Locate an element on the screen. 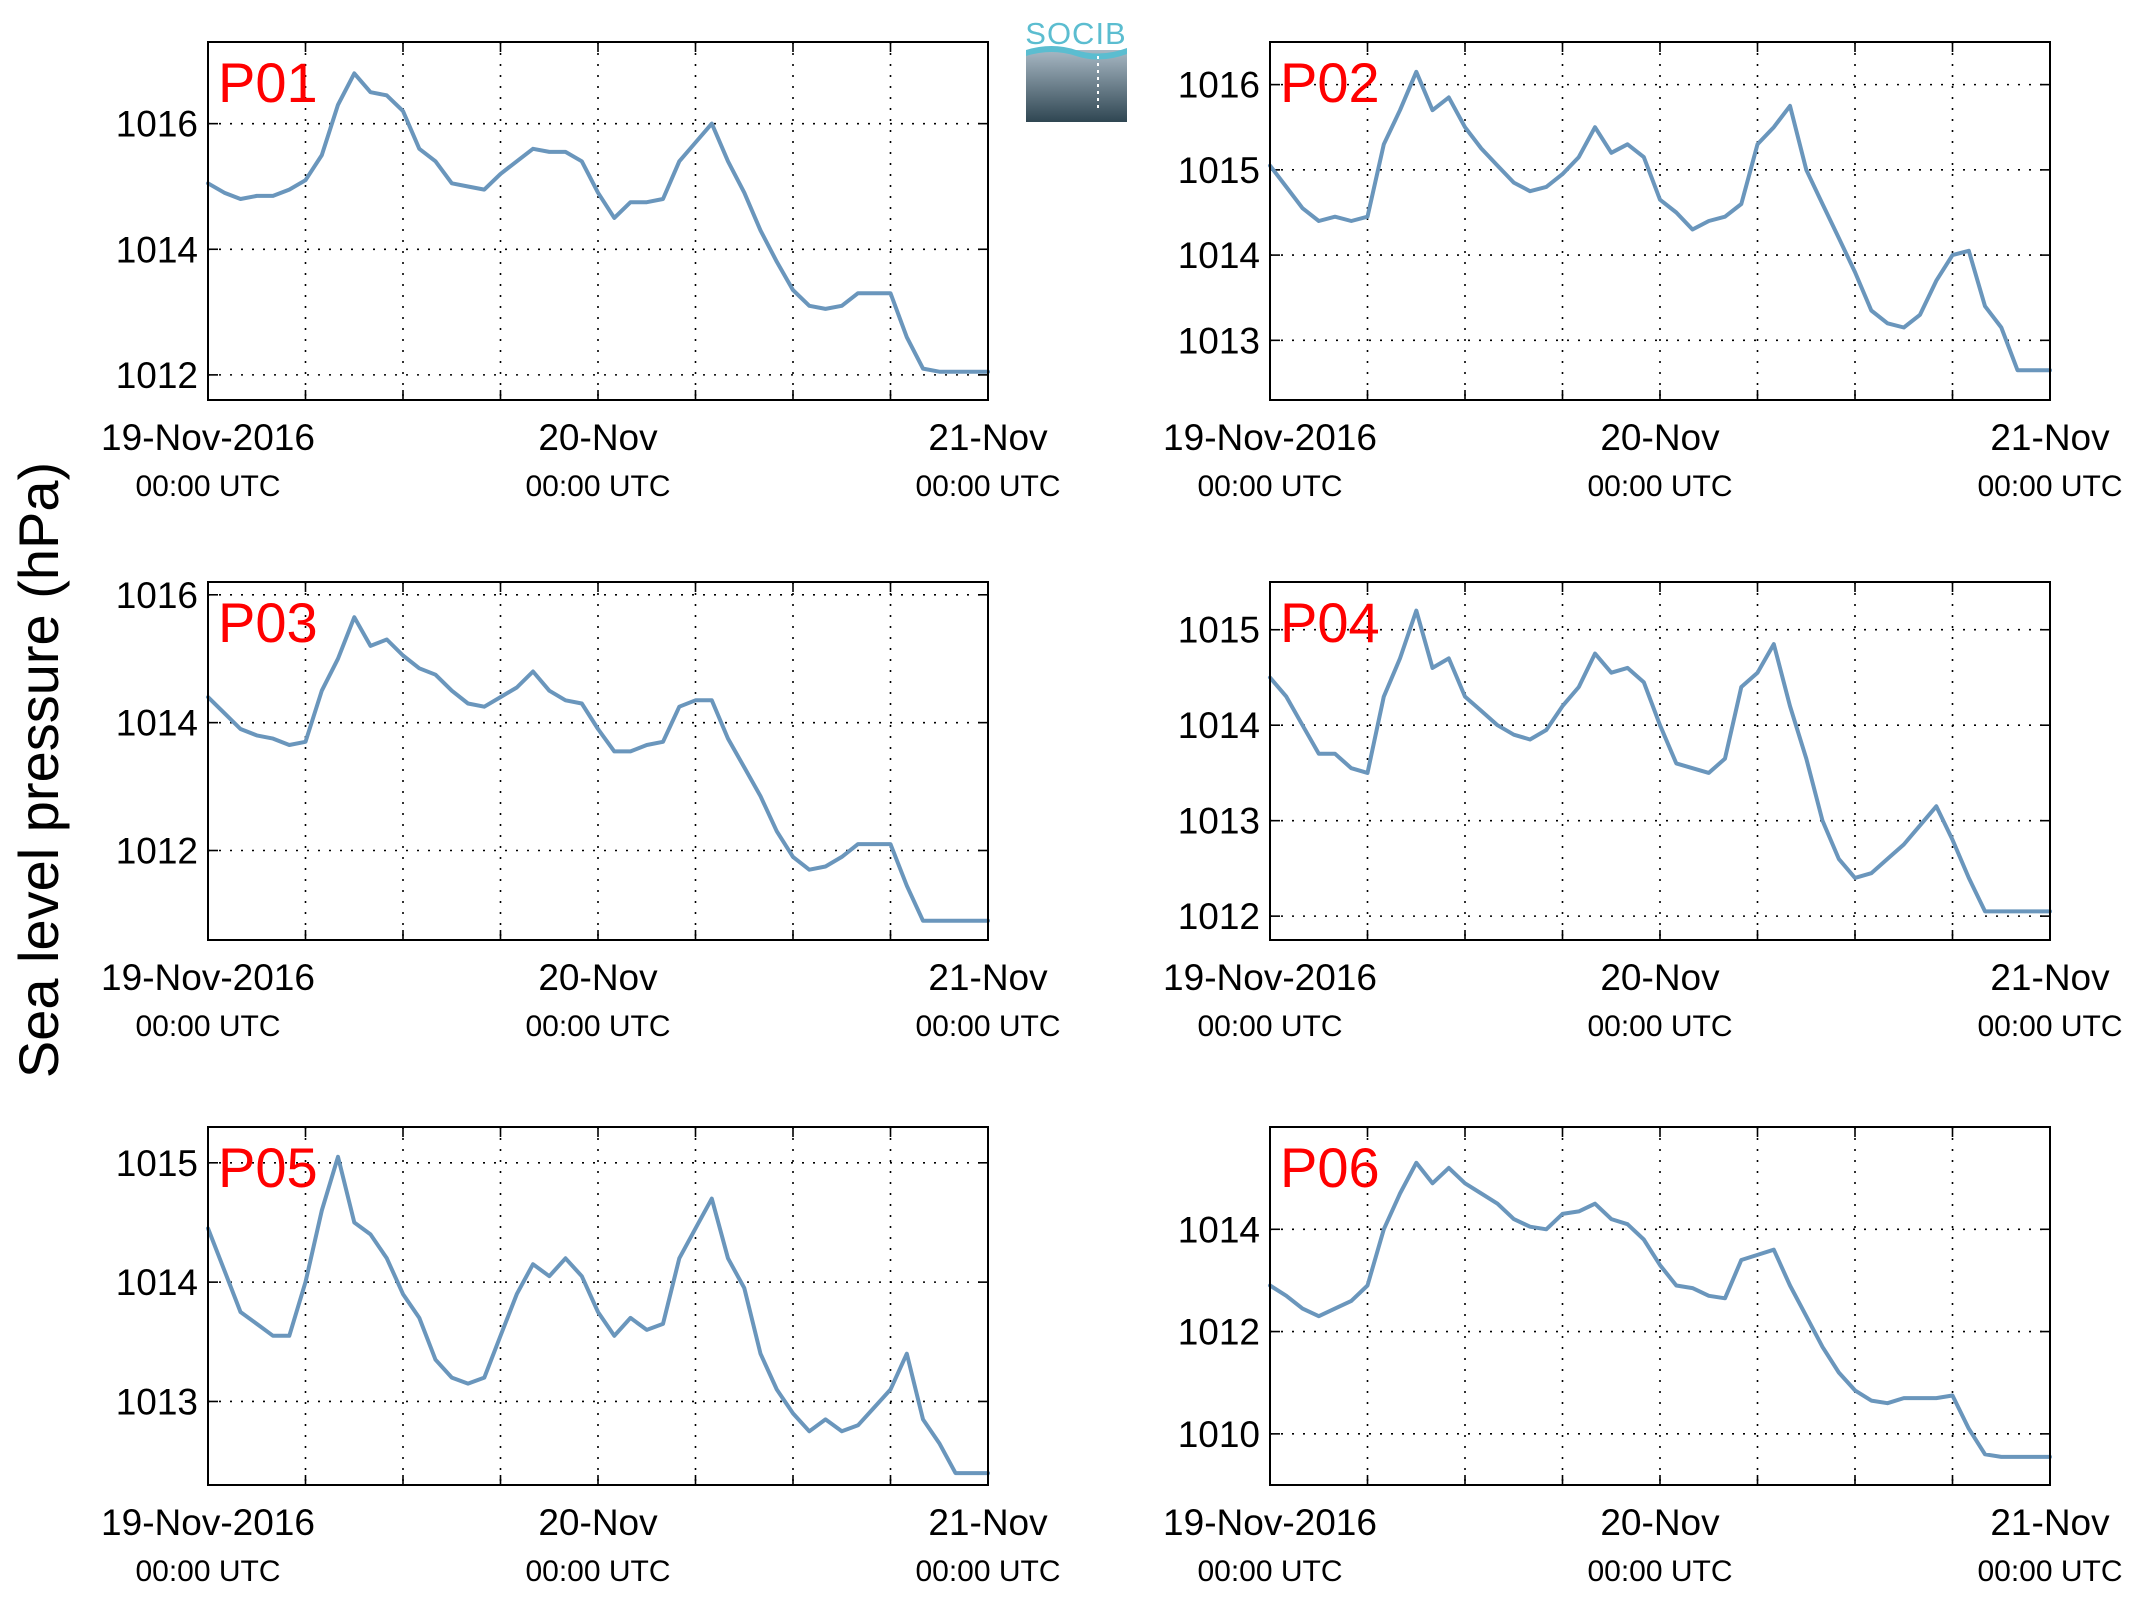 This screenshot has height=1608, width=2133. logo-wave is located at coordinates (1076, 53).